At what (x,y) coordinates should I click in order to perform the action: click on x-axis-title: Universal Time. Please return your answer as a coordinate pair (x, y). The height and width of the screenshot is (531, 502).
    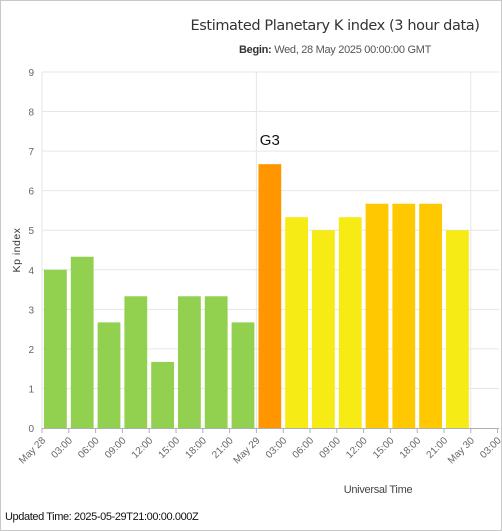
    Looking at the image, I should click on (378, 490).